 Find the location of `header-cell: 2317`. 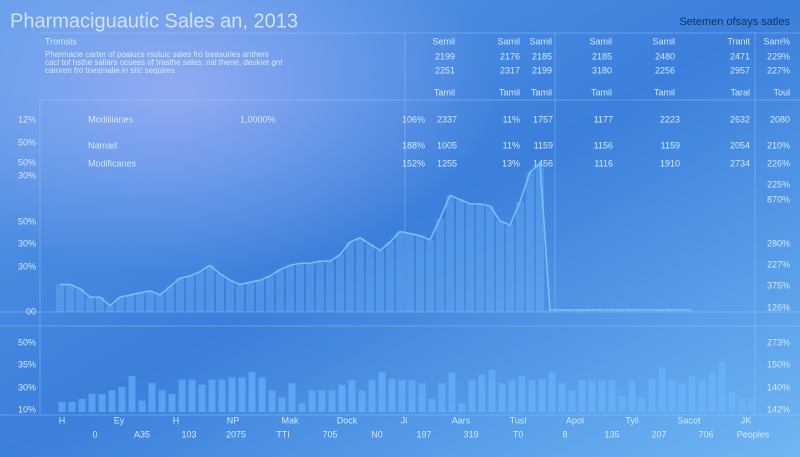

header-cell: 2317 is located at coordinates (510, 70).